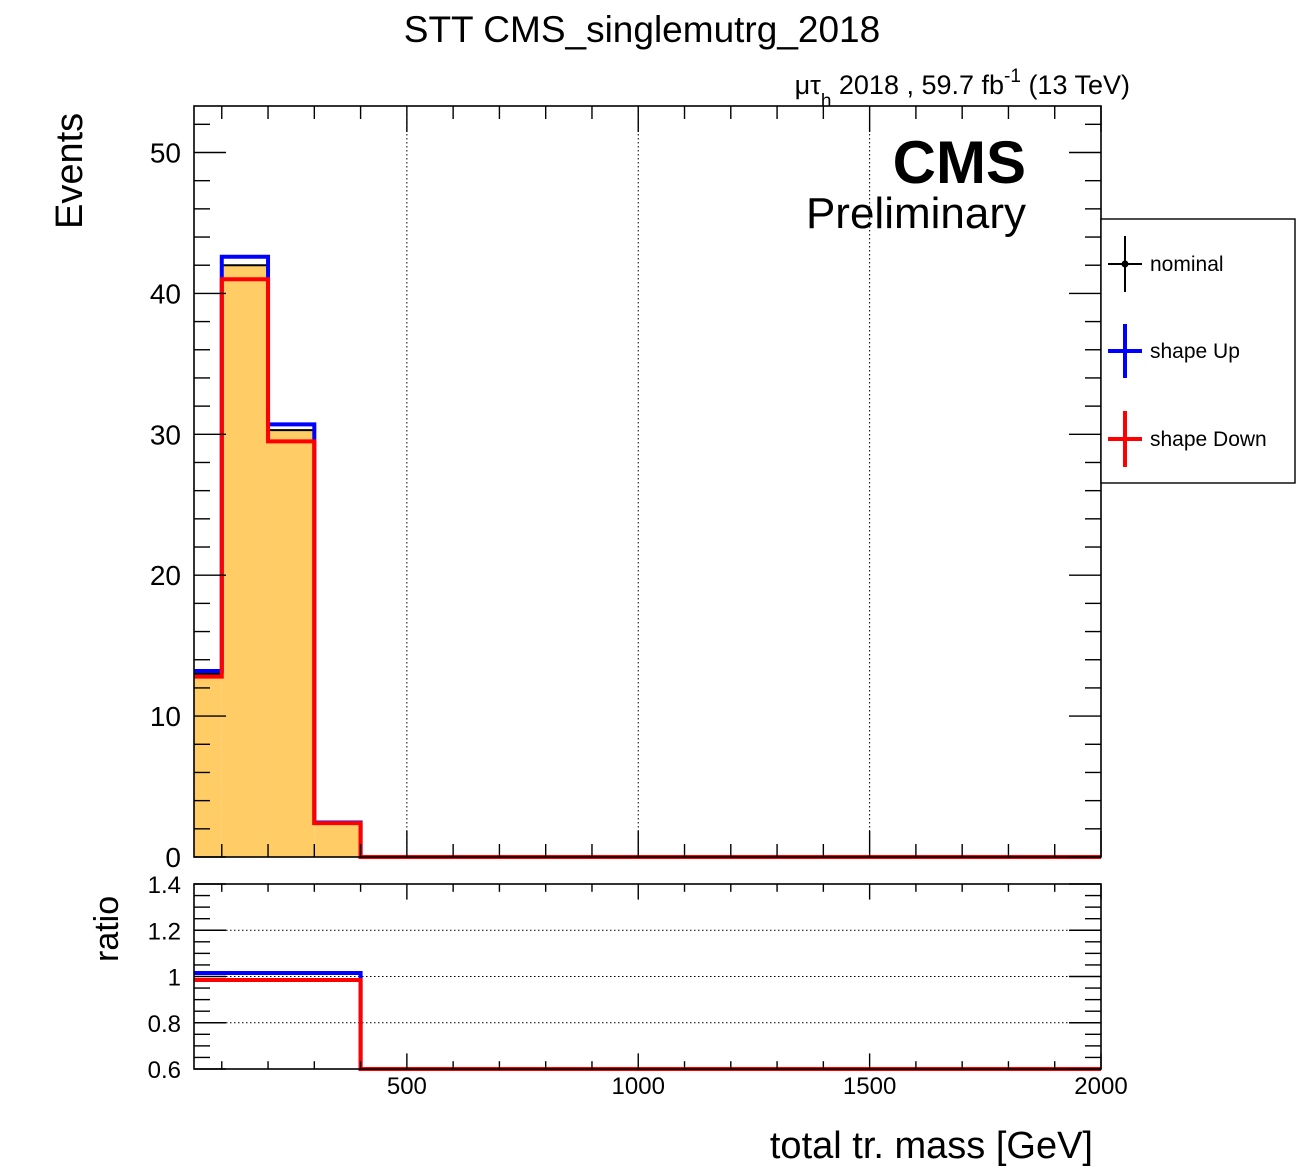  I want to click on legend-item-shape-down: shape Down, so click(1187, 439).